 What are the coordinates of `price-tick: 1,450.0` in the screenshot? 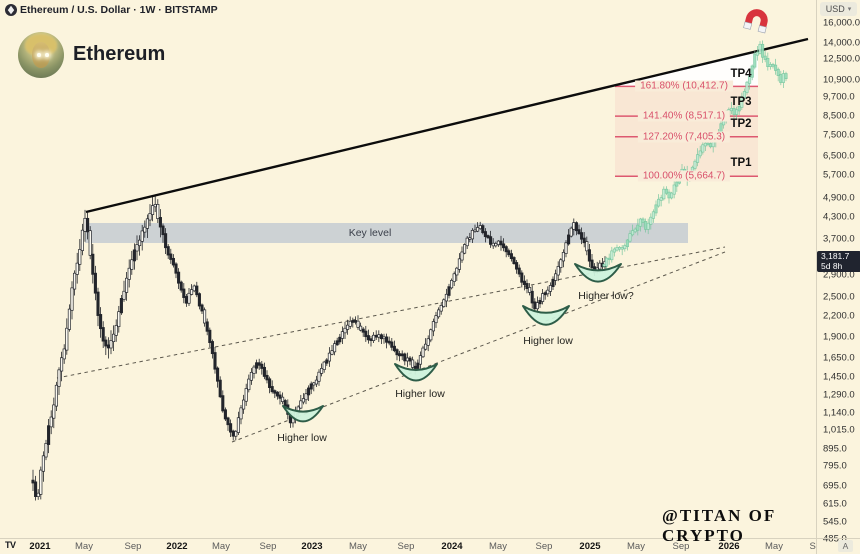 It's located at (839, 377).